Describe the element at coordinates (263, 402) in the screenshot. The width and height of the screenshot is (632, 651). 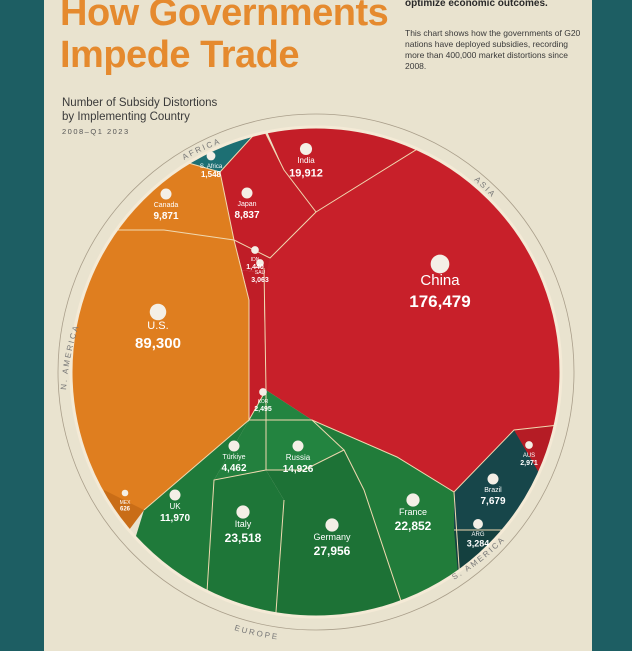
I see `country-name-kor: KOR` at that location.